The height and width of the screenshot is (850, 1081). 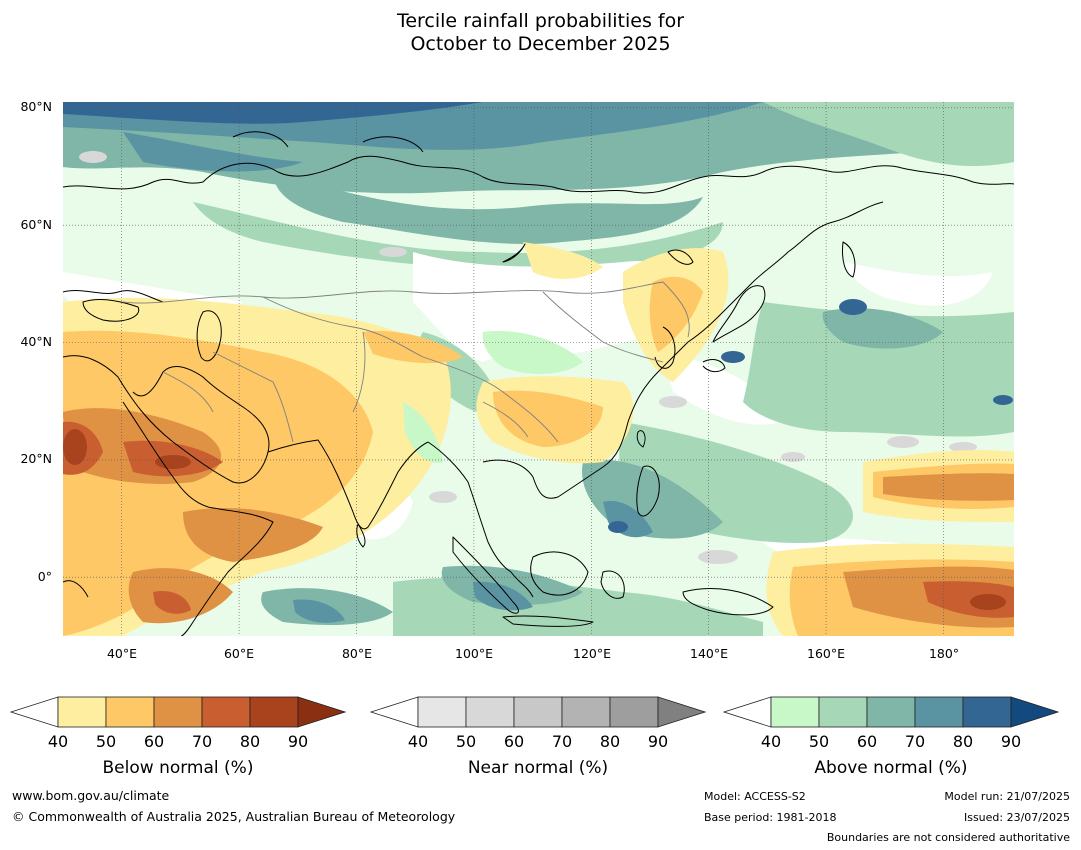 I want to click on colorbar-below-normal-ticks: 40 50 60 70 80 90, so click(x=178, y=742).